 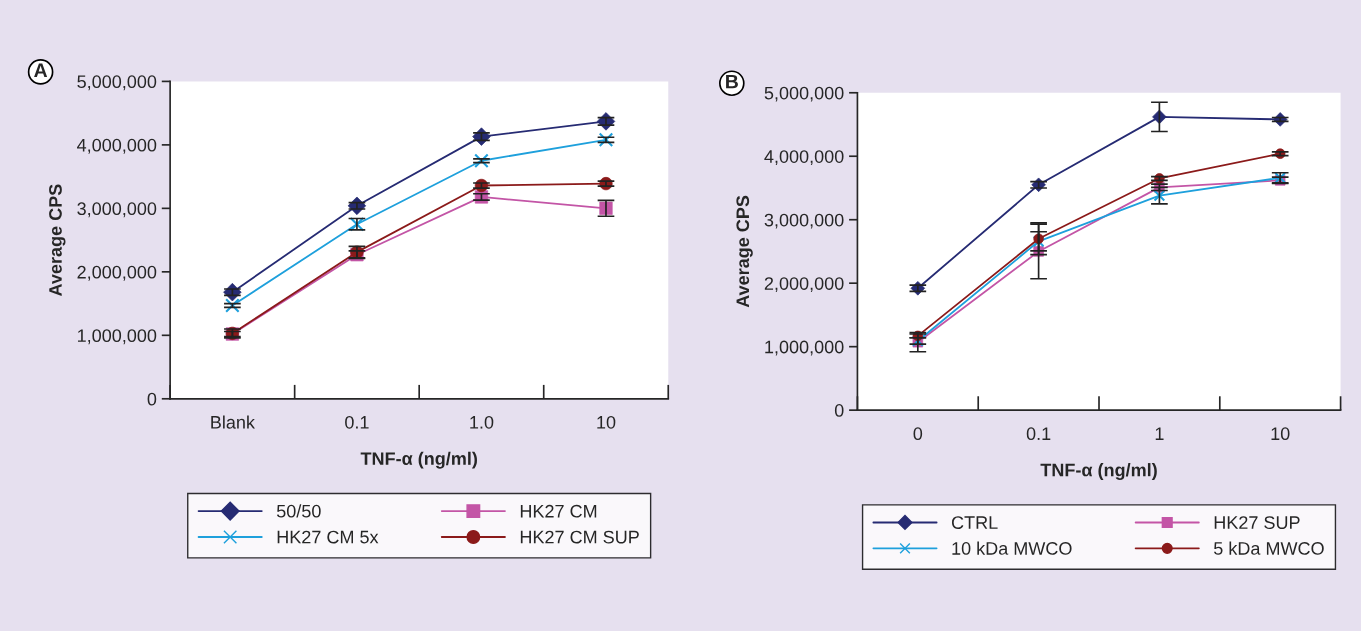 What do you see at coordinates (918, 434) in the screenshot?
I see `x-tick-label: 0` at bounding box center [918, 434].